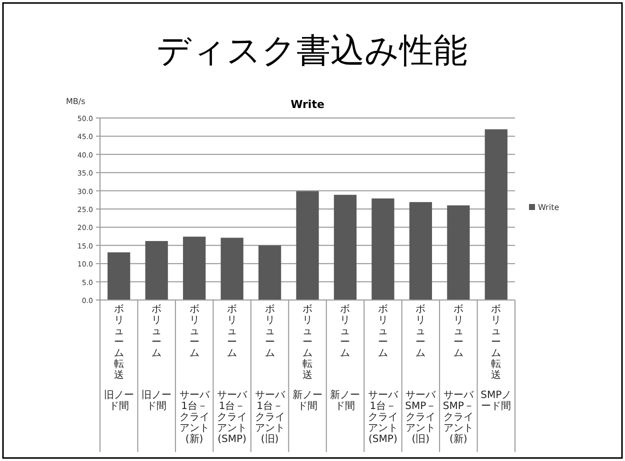 The image size is (625, 461). Describe the element at coordinates (312, 51) in the screenshot. I see `chart-title: ディスク書込み性能` at that location.